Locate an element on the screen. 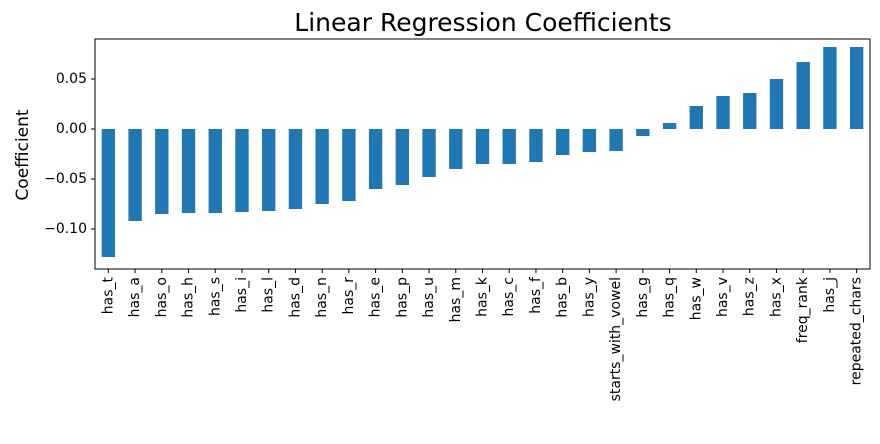 The height and width of the screenshot is (444, 880). chart-title: Linear Regression Coefficients is located at coordinates (482, 22).